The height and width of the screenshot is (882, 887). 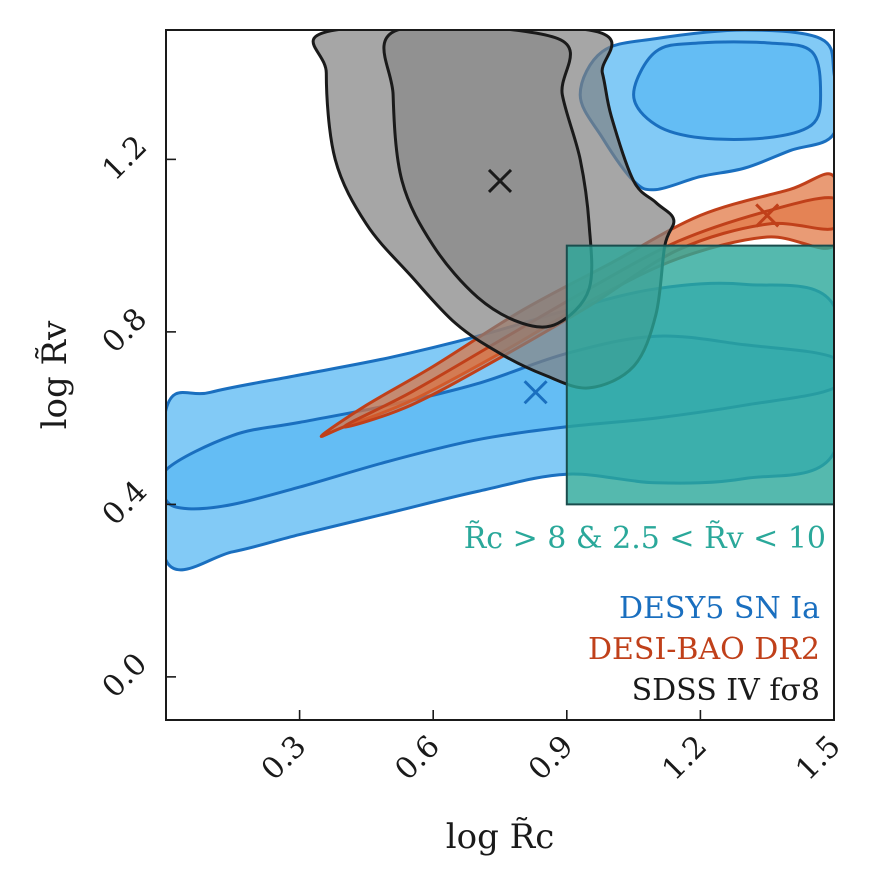 I want to click on series-0-upper-inner-contour, so click(x=727, y=90).